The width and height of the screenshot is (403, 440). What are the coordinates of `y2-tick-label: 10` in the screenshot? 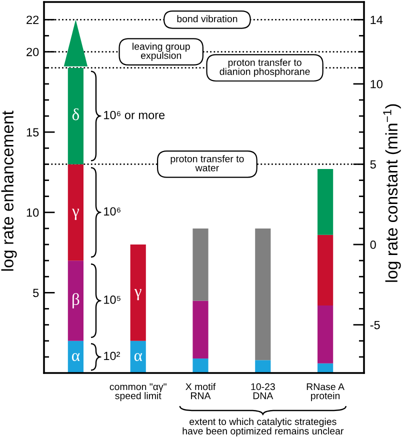 It's located at (376, 84).